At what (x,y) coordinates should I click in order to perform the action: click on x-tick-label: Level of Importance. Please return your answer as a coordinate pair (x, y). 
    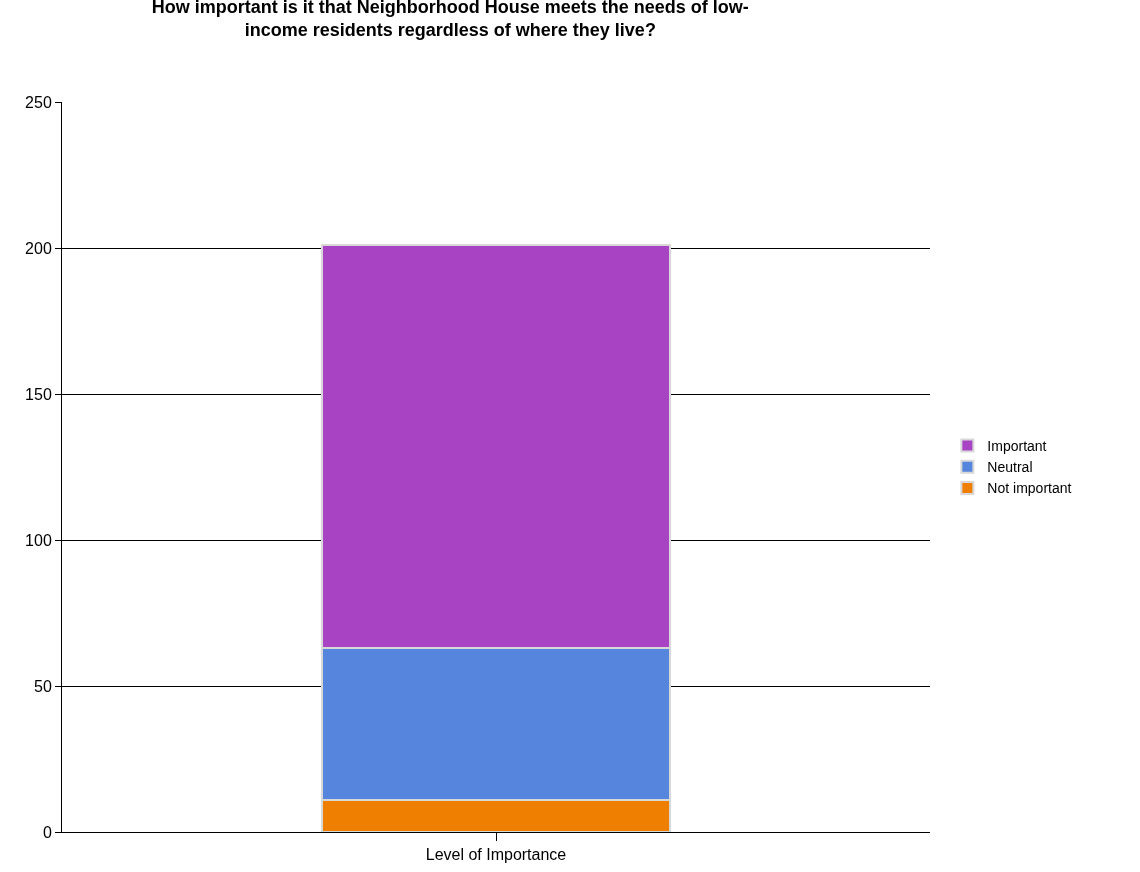
    Looking at the image, I should click on (496, 855).